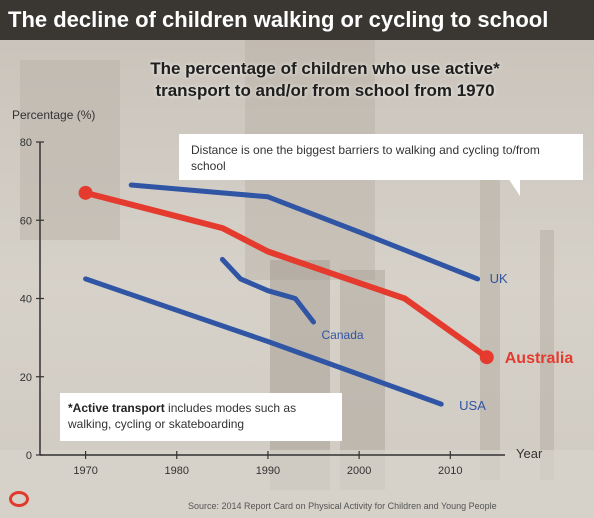 The image size is (594, 518). What do you see at coordinates (514, 187) in the screenshot?
I see `callout-tail` at bounding box center [514, 187].